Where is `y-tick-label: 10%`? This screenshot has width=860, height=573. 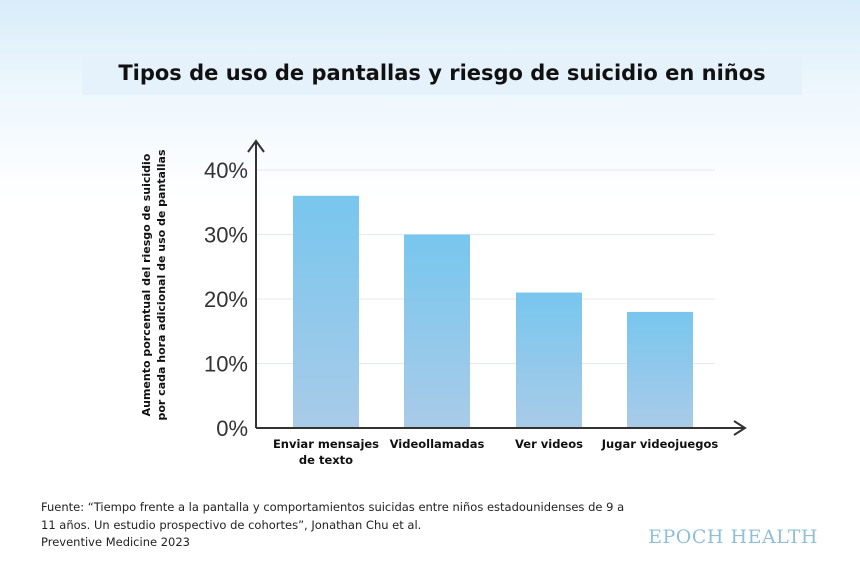 y-tick-label: 10% is located at coordinates (226, 364).